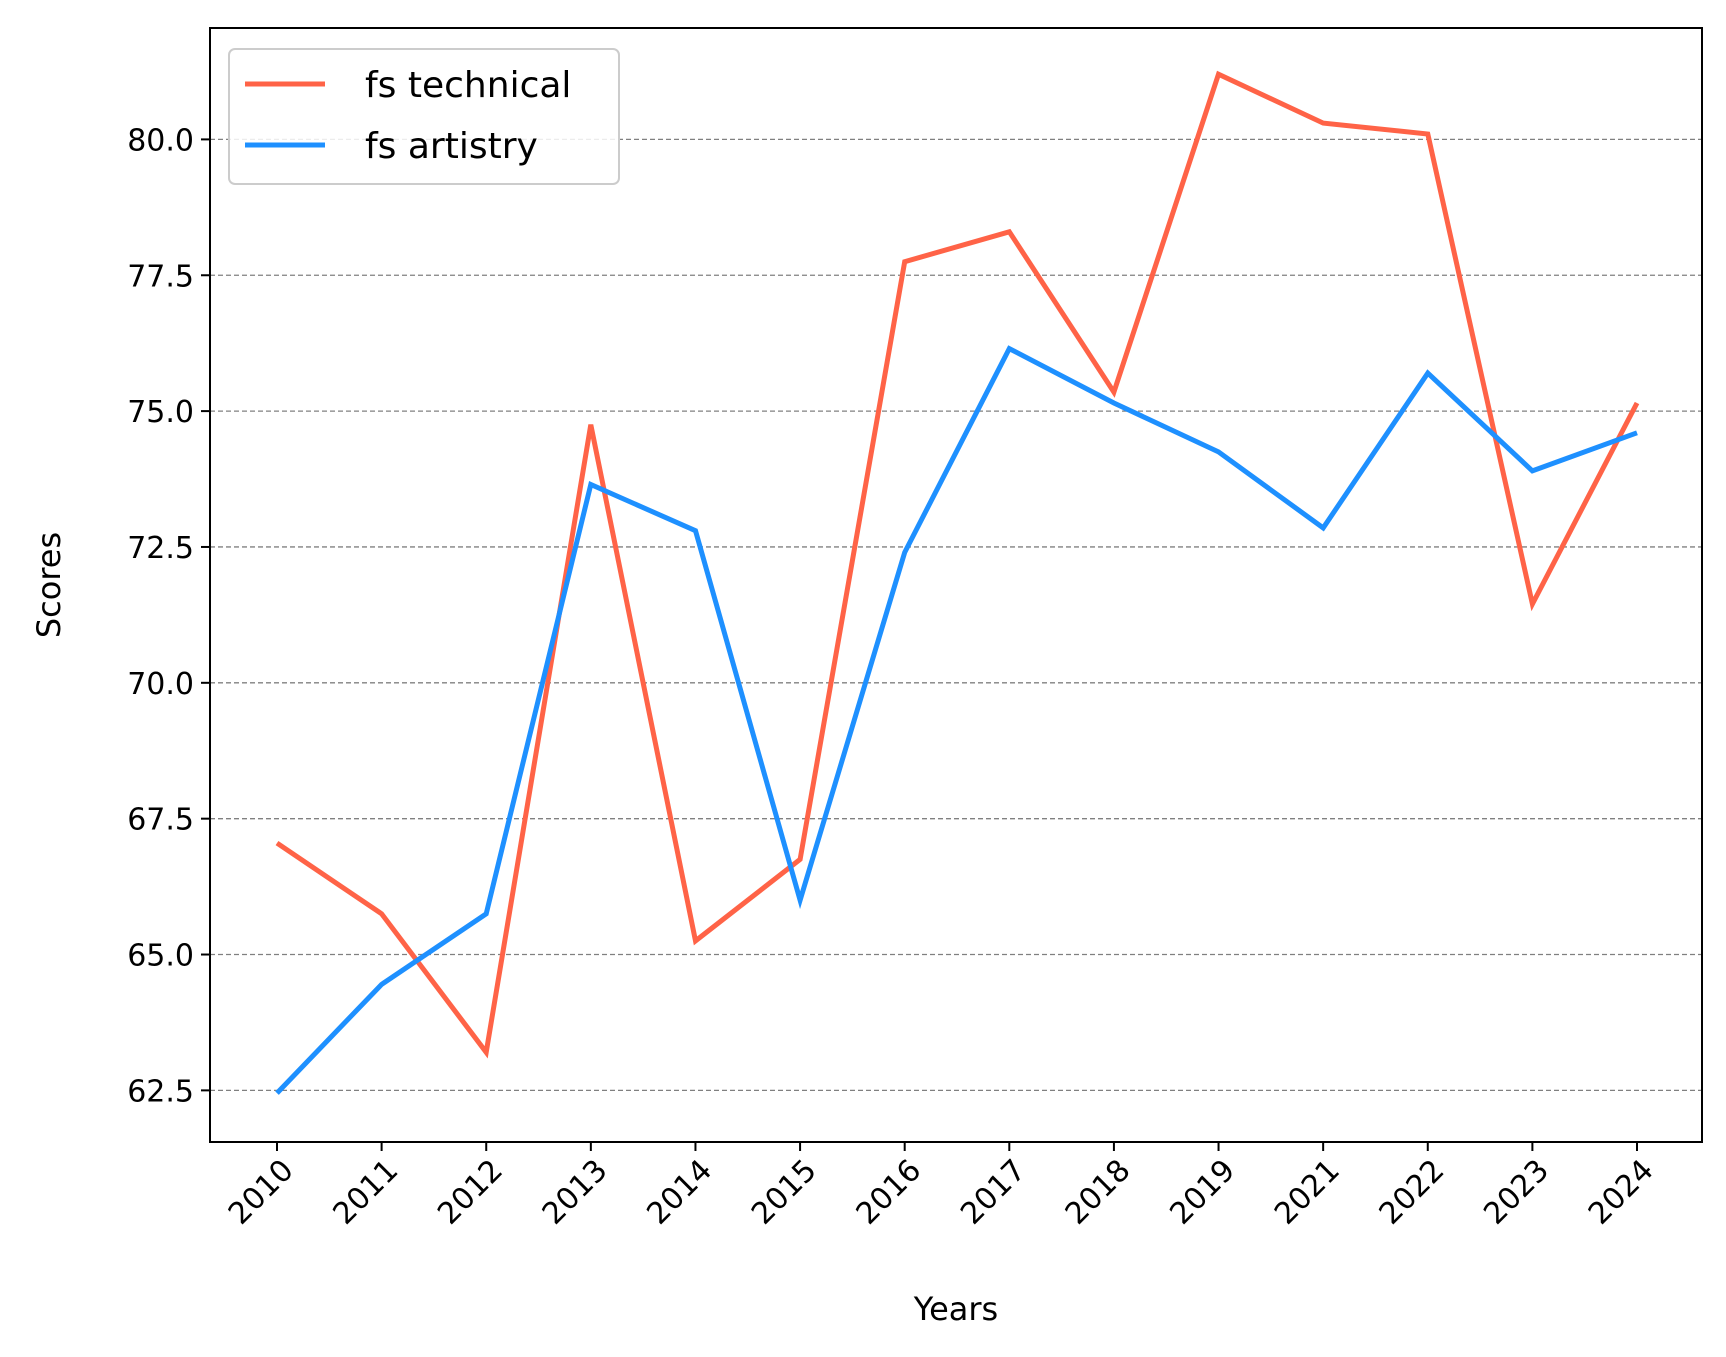 The height and width of the screenshot is (1357, 1726). What do you see at coordinates (160, 140) in the screenshot?
I see `y-tick-label: 80.0` at bounding box center [160, 140].